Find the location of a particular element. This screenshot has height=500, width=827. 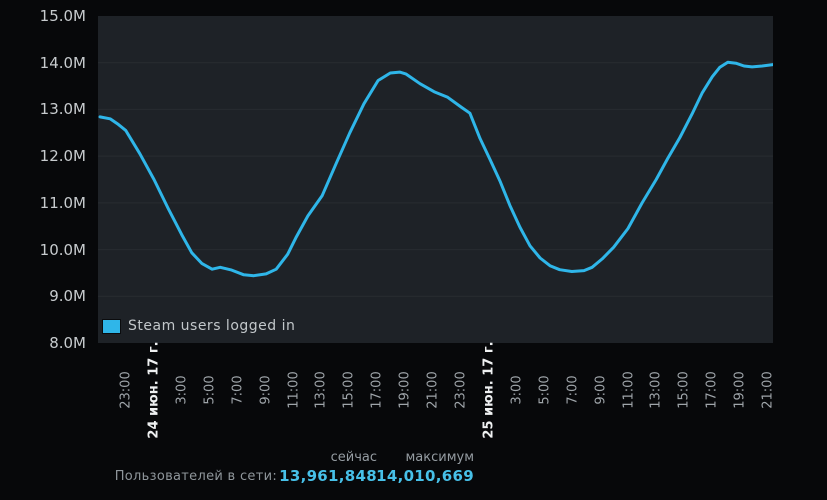

x-axis-date-label: 24 июн. 17 г. is located at coordinates (154, 390).